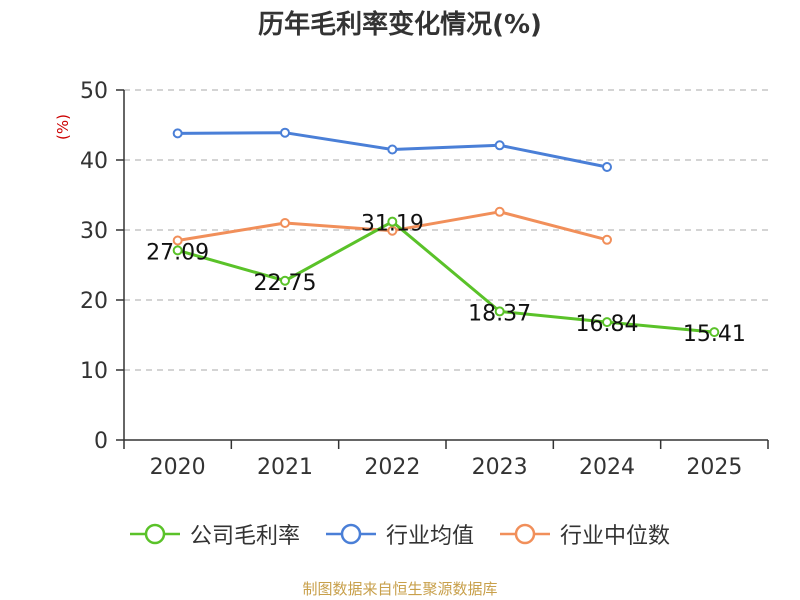 The width and height of the screenshot is (800, 600). Describe the element at coordinates (500, 467) in the screenshot. I see `x-tick-label: 2023` at that location.